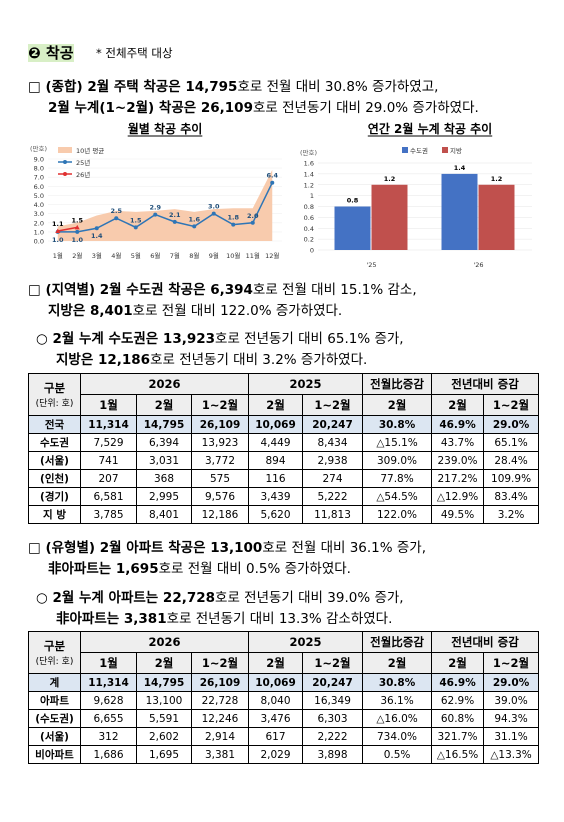 This screenshot has width=564, height=822. Describe the element at coordinates (108, 478) in the screenshot. I see `table-cell: 207` at that location.